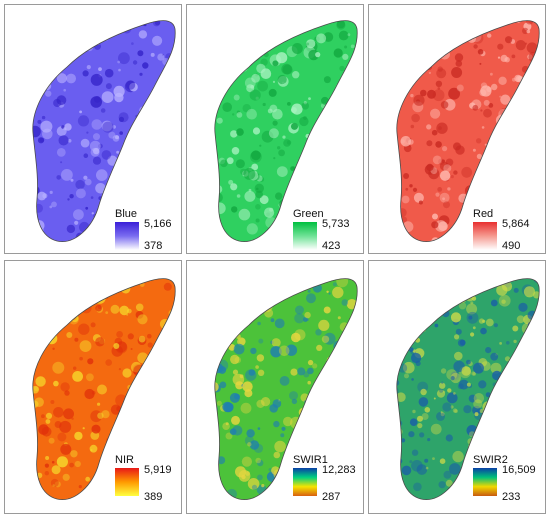 This screenshot has width=550, height=519. I want to click on legend-min: 378, so click(153, 246).